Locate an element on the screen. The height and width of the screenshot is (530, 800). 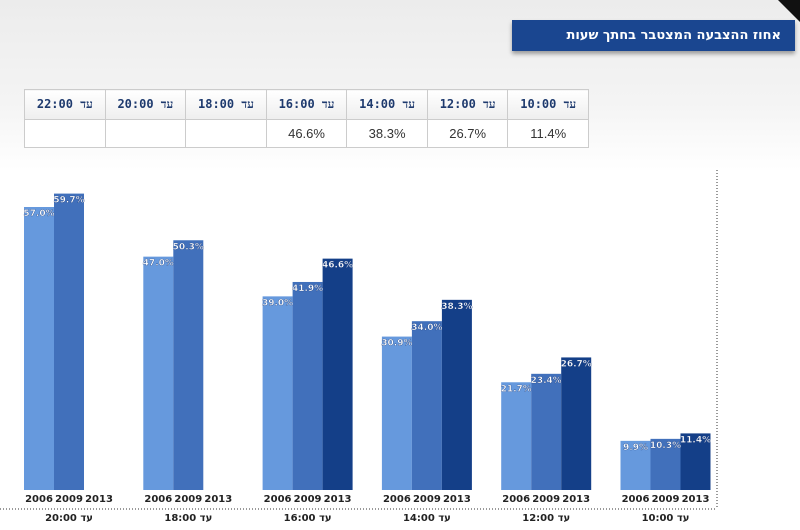
data-label: 41.9% is located at coordinates (307, 289).